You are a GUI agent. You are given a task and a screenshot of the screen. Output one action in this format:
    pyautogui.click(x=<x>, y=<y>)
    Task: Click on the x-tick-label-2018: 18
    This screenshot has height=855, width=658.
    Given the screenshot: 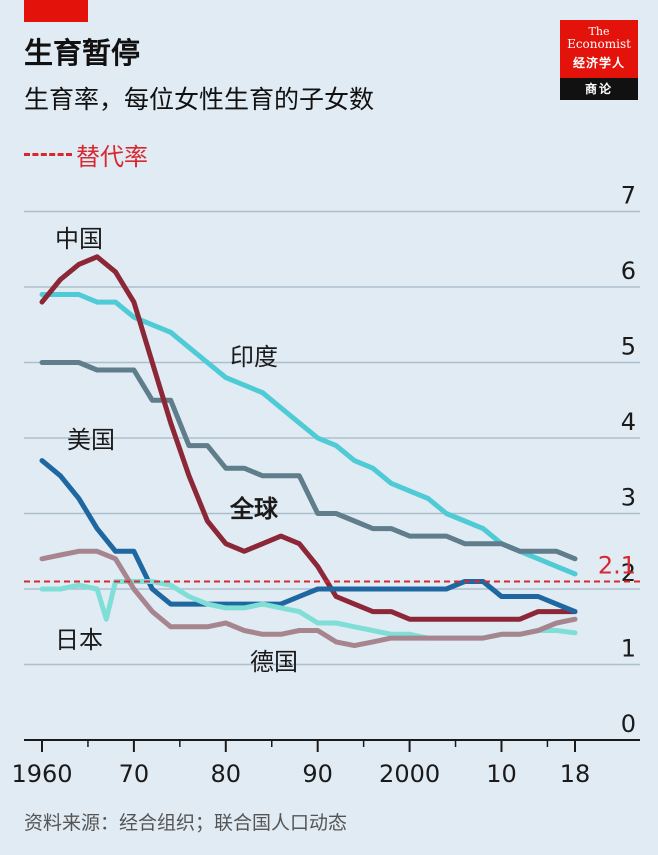 What is the action you would take?
    pyautogui.click(x=575, y=774)
    